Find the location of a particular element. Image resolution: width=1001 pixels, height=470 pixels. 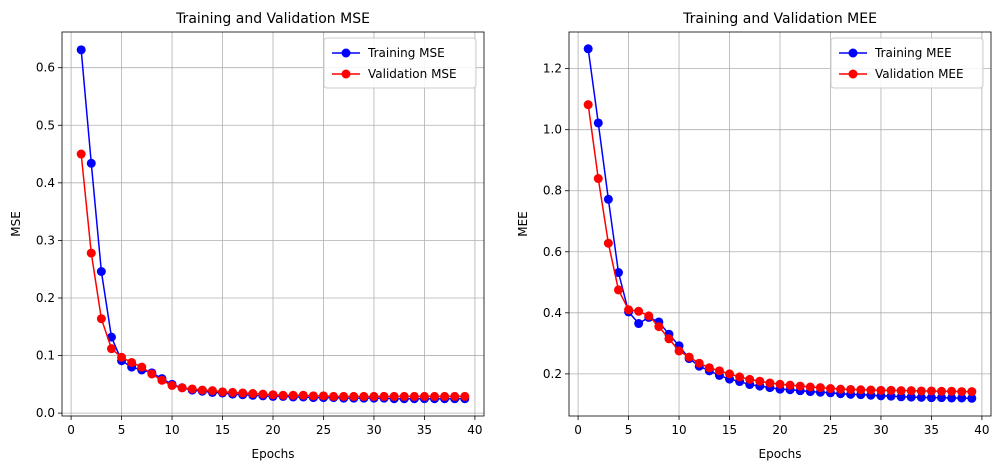

y-tick-label: 0.1 is located at coordinates (45, 356).